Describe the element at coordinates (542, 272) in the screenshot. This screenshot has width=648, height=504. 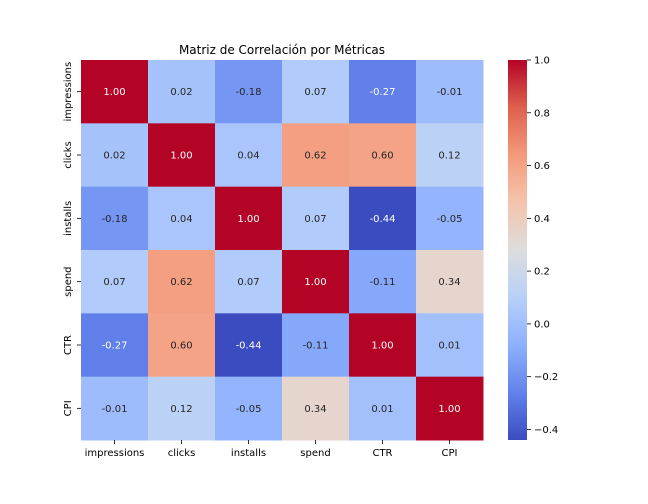
I see `colorbar-tick-label: 0.2` at that location.